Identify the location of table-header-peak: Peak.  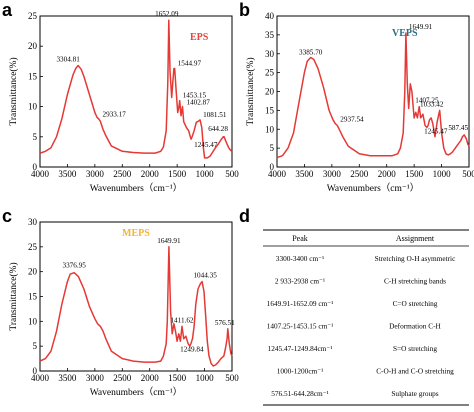
(300, 238).